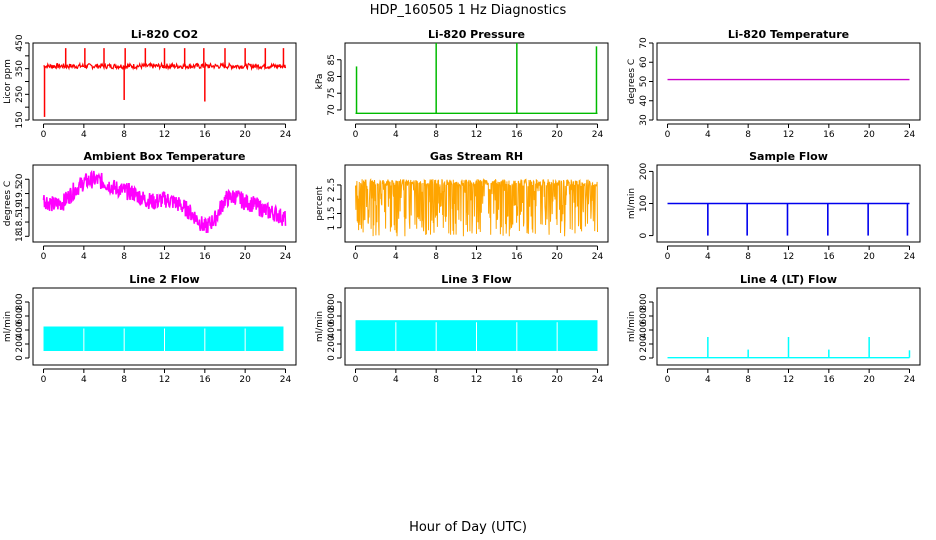 This screenshot has width=936, height=540. Describe the element at coordinates (20, 93) in the screenshot. I see `y-tick-label: 250` at that location.